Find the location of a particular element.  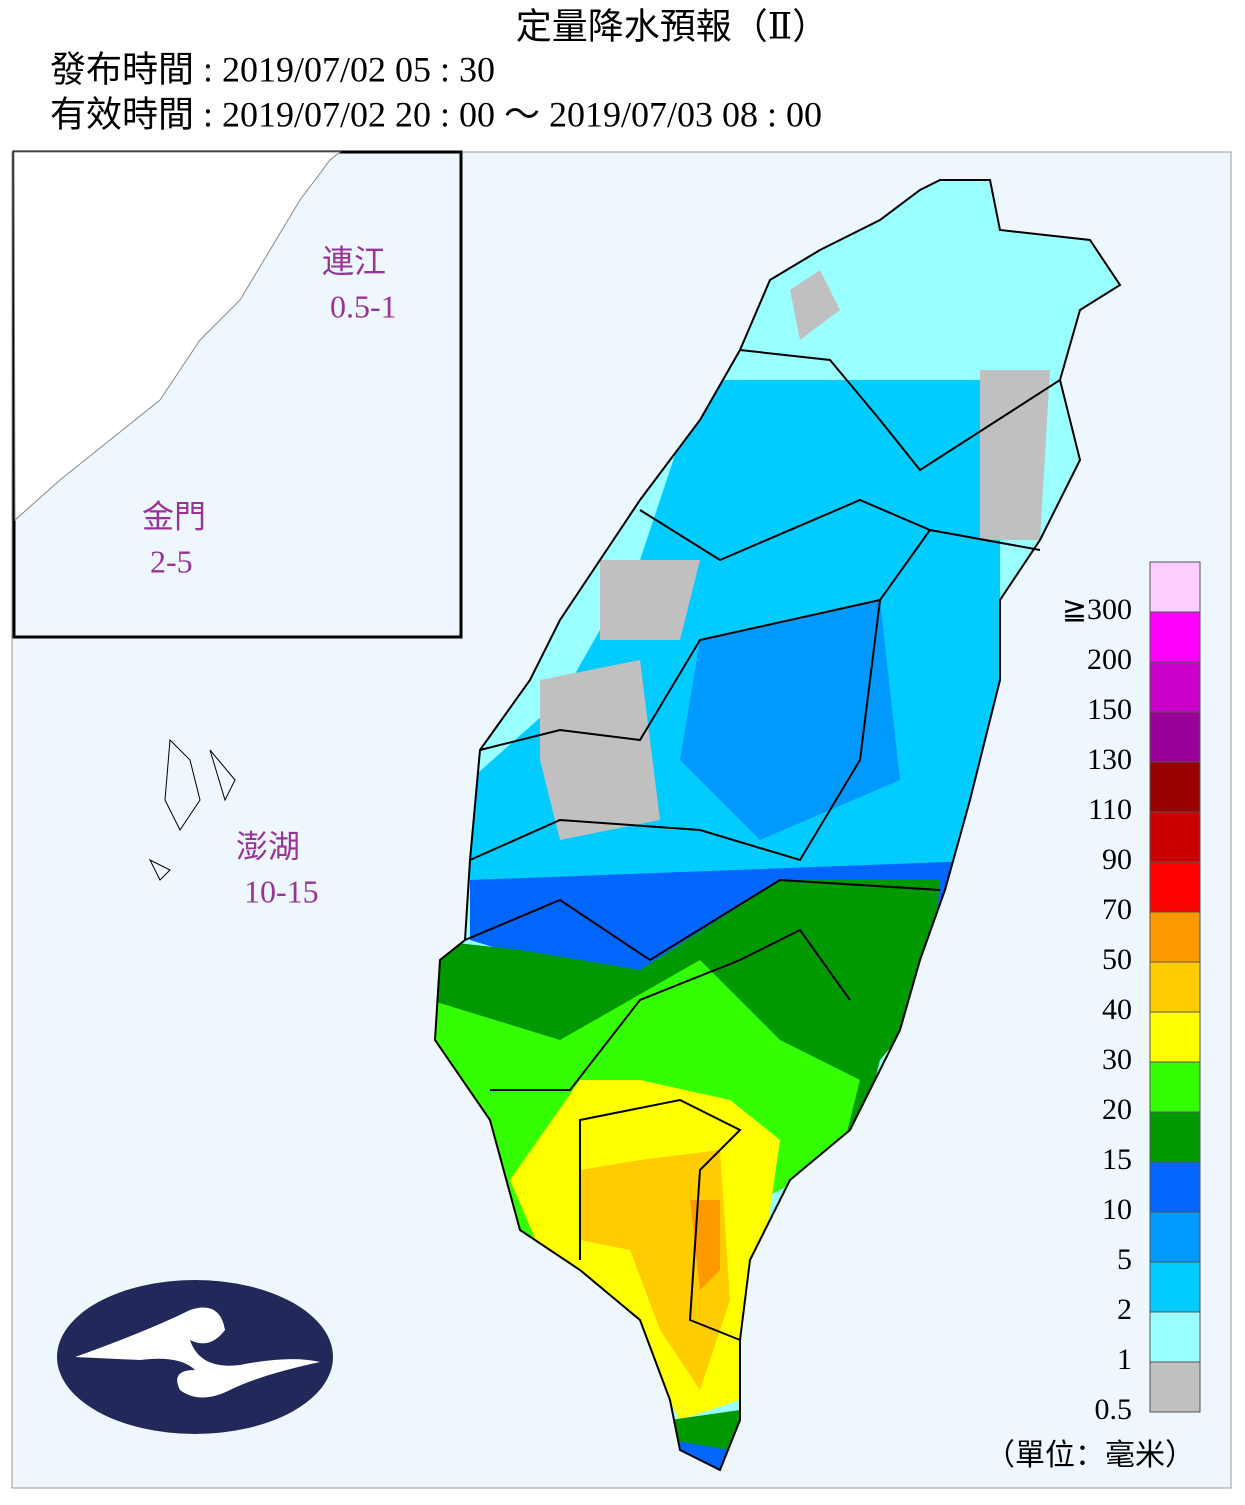

legend-label: 130 is located at coordinates (1109, 759).